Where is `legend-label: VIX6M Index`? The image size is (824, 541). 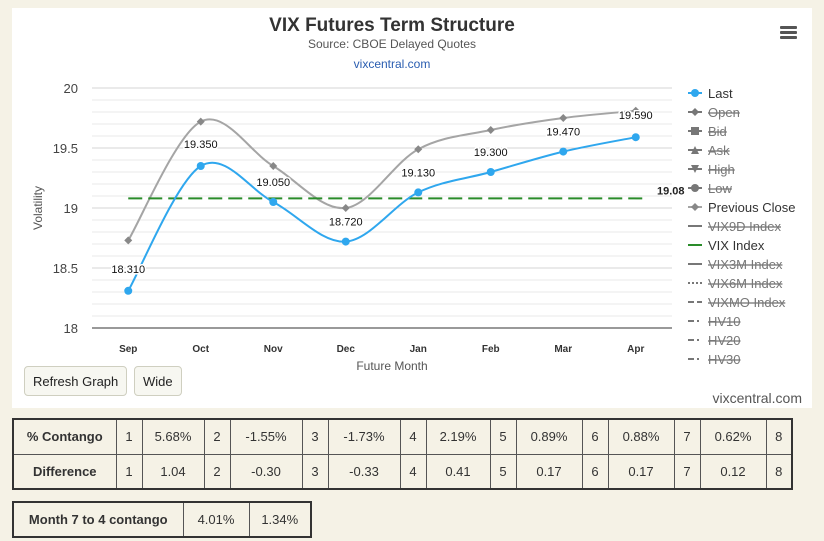
legend-label: VIX6M Index is located at coordinates (745, 283).